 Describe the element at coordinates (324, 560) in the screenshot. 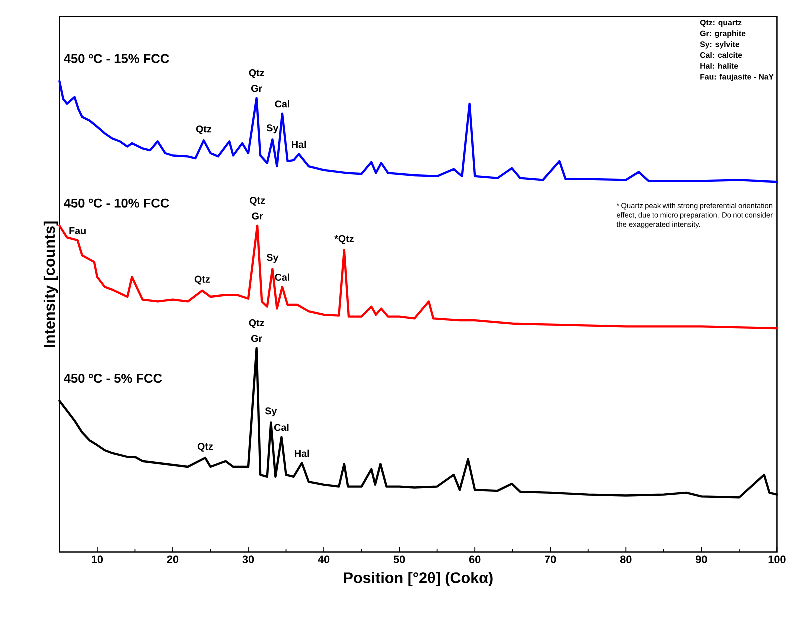

I see `x-tick-label: 40` at that location.